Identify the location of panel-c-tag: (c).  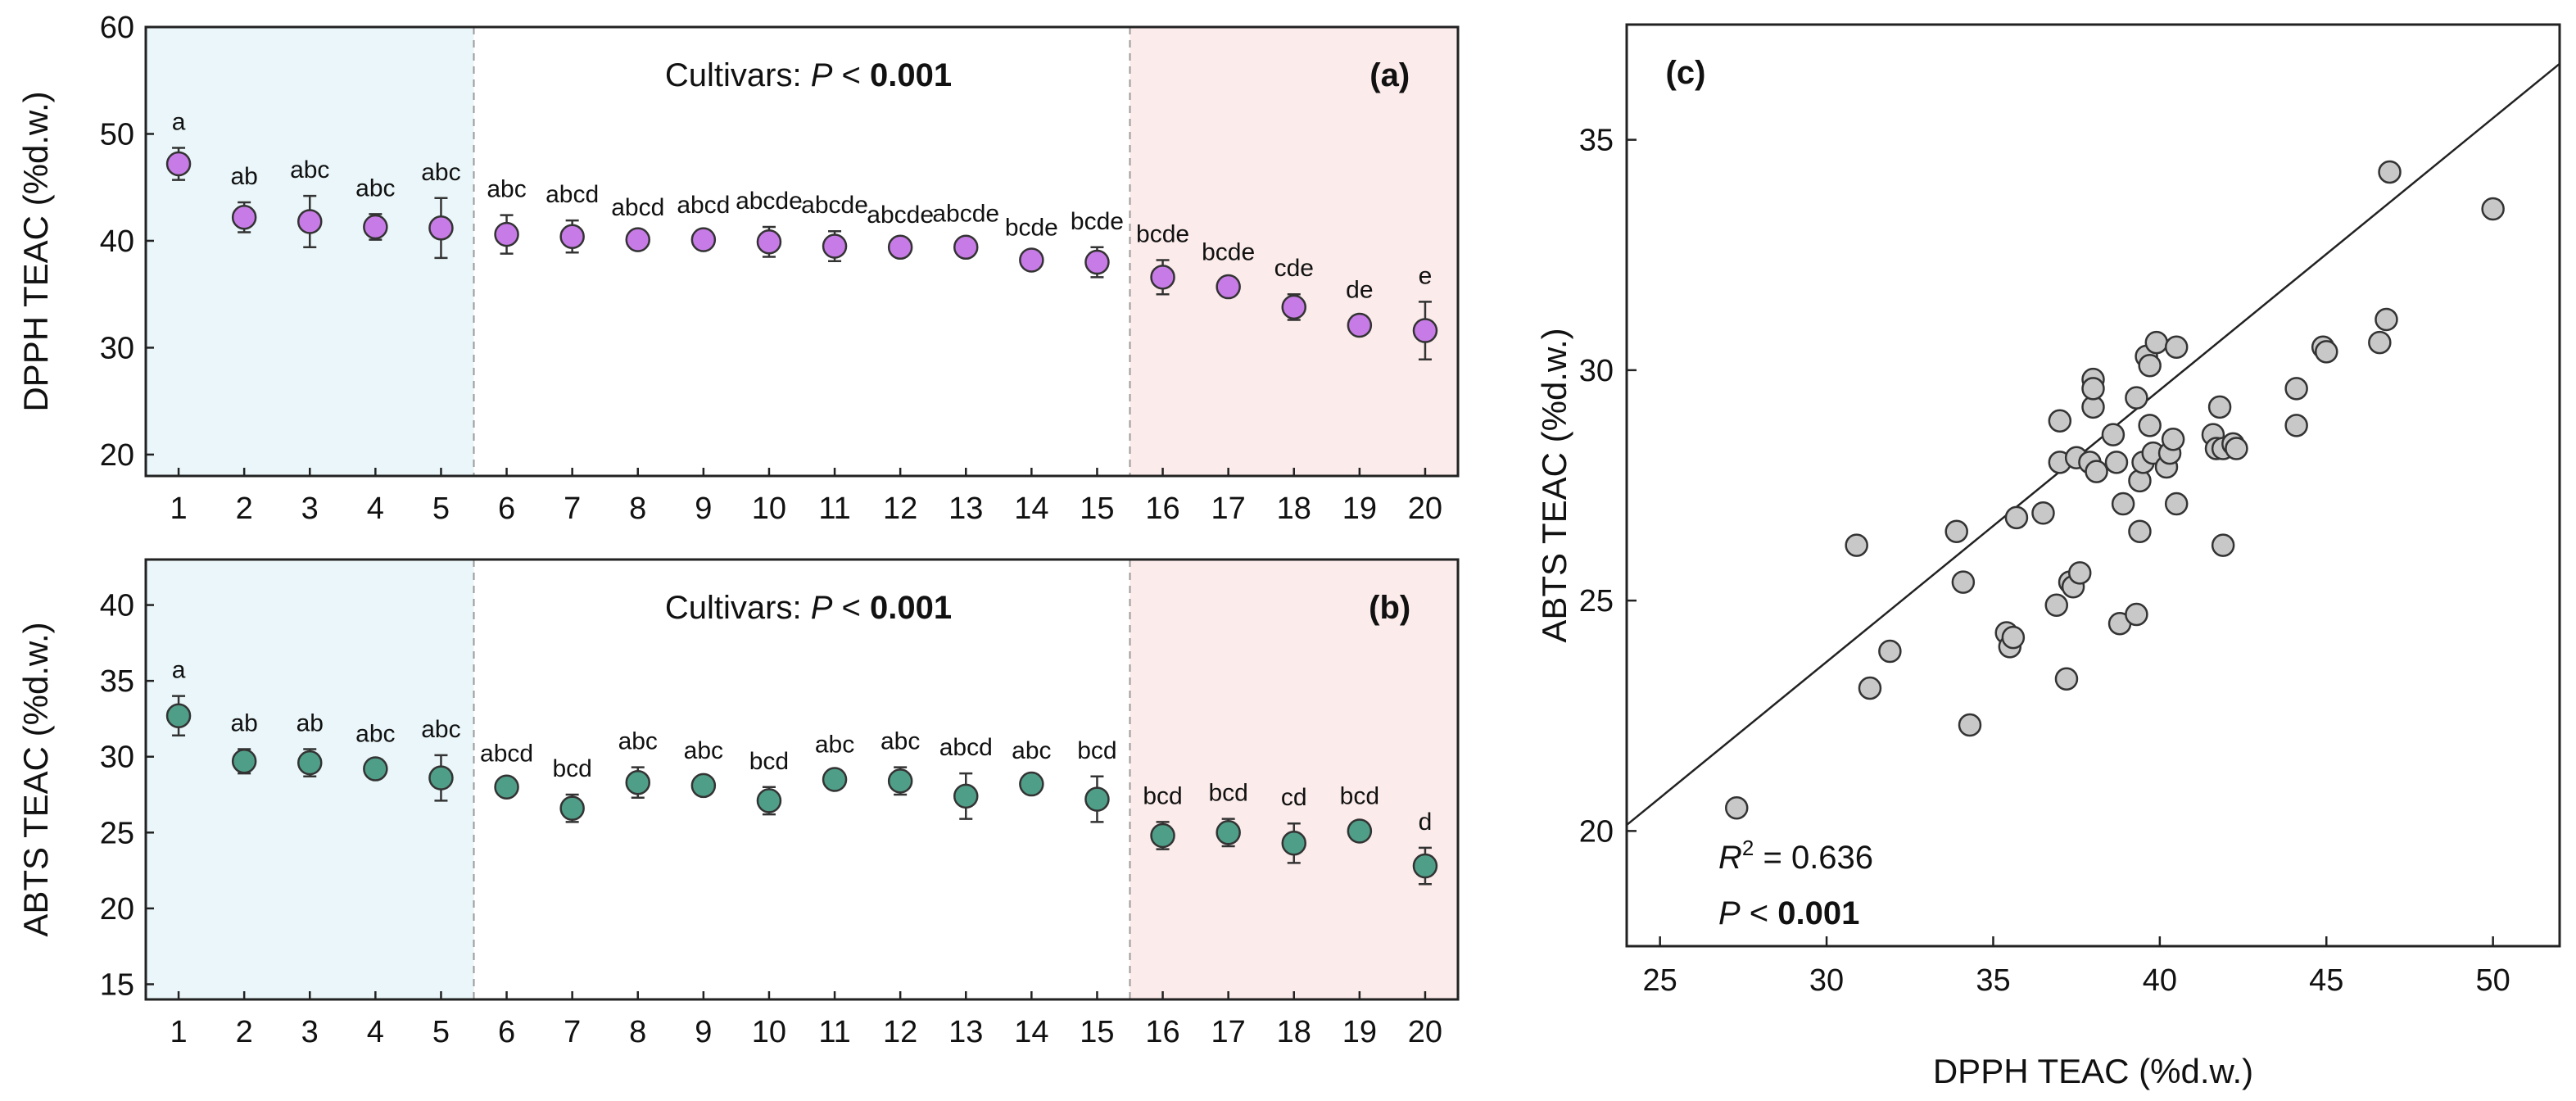
(1686, 73).